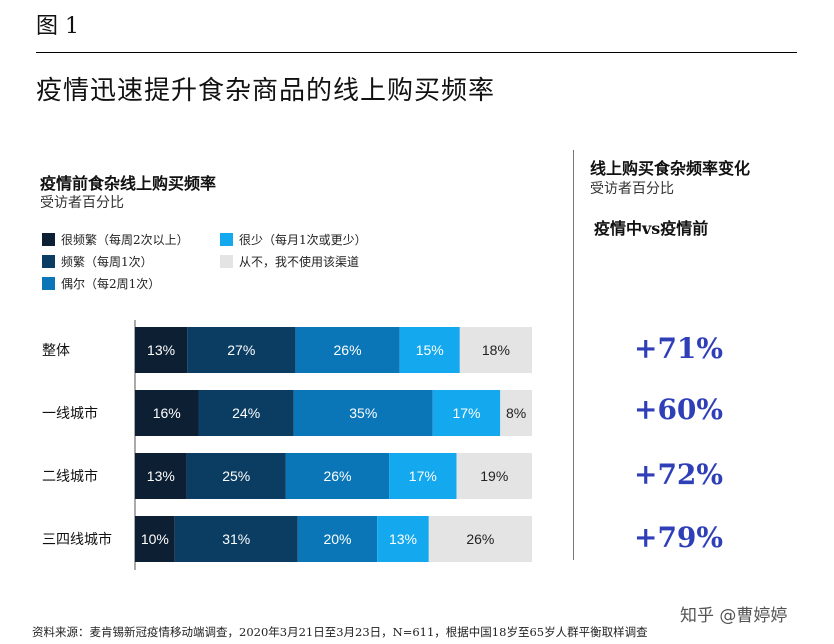 The width and height of the screenshot is (834, 644). What do you see at coordinates (651, 228) in the screenshot?
I see `comparison-label: 疫情中vs疫情前` at bounding box center [651, 228].